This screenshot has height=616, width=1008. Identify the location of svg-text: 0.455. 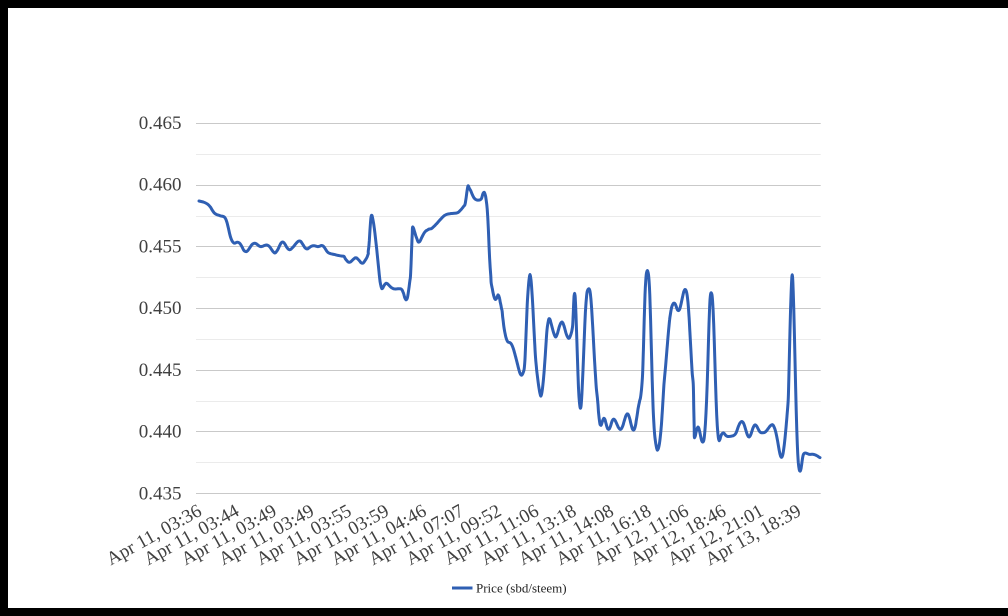
(160, 246).